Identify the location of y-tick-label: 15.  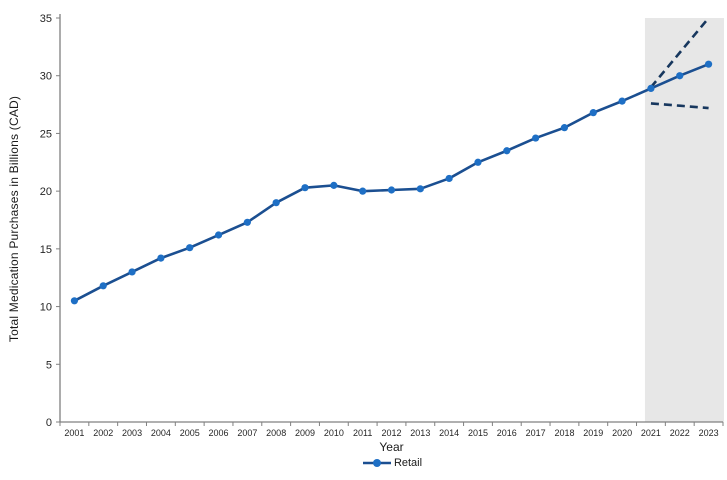
(46, 250).